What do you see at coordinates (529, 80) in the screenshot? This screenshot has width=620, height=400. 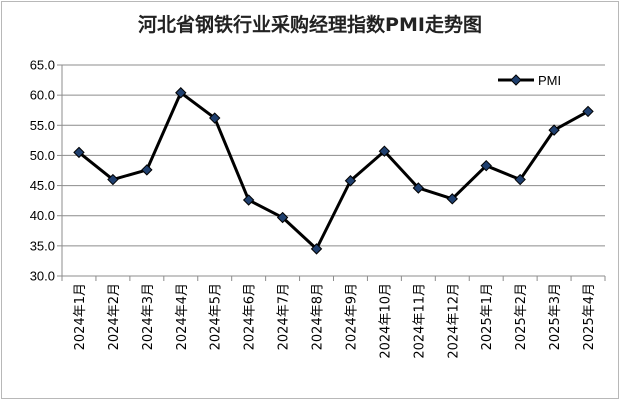 I see `legend: PMI` at bounding box center [529, 80].